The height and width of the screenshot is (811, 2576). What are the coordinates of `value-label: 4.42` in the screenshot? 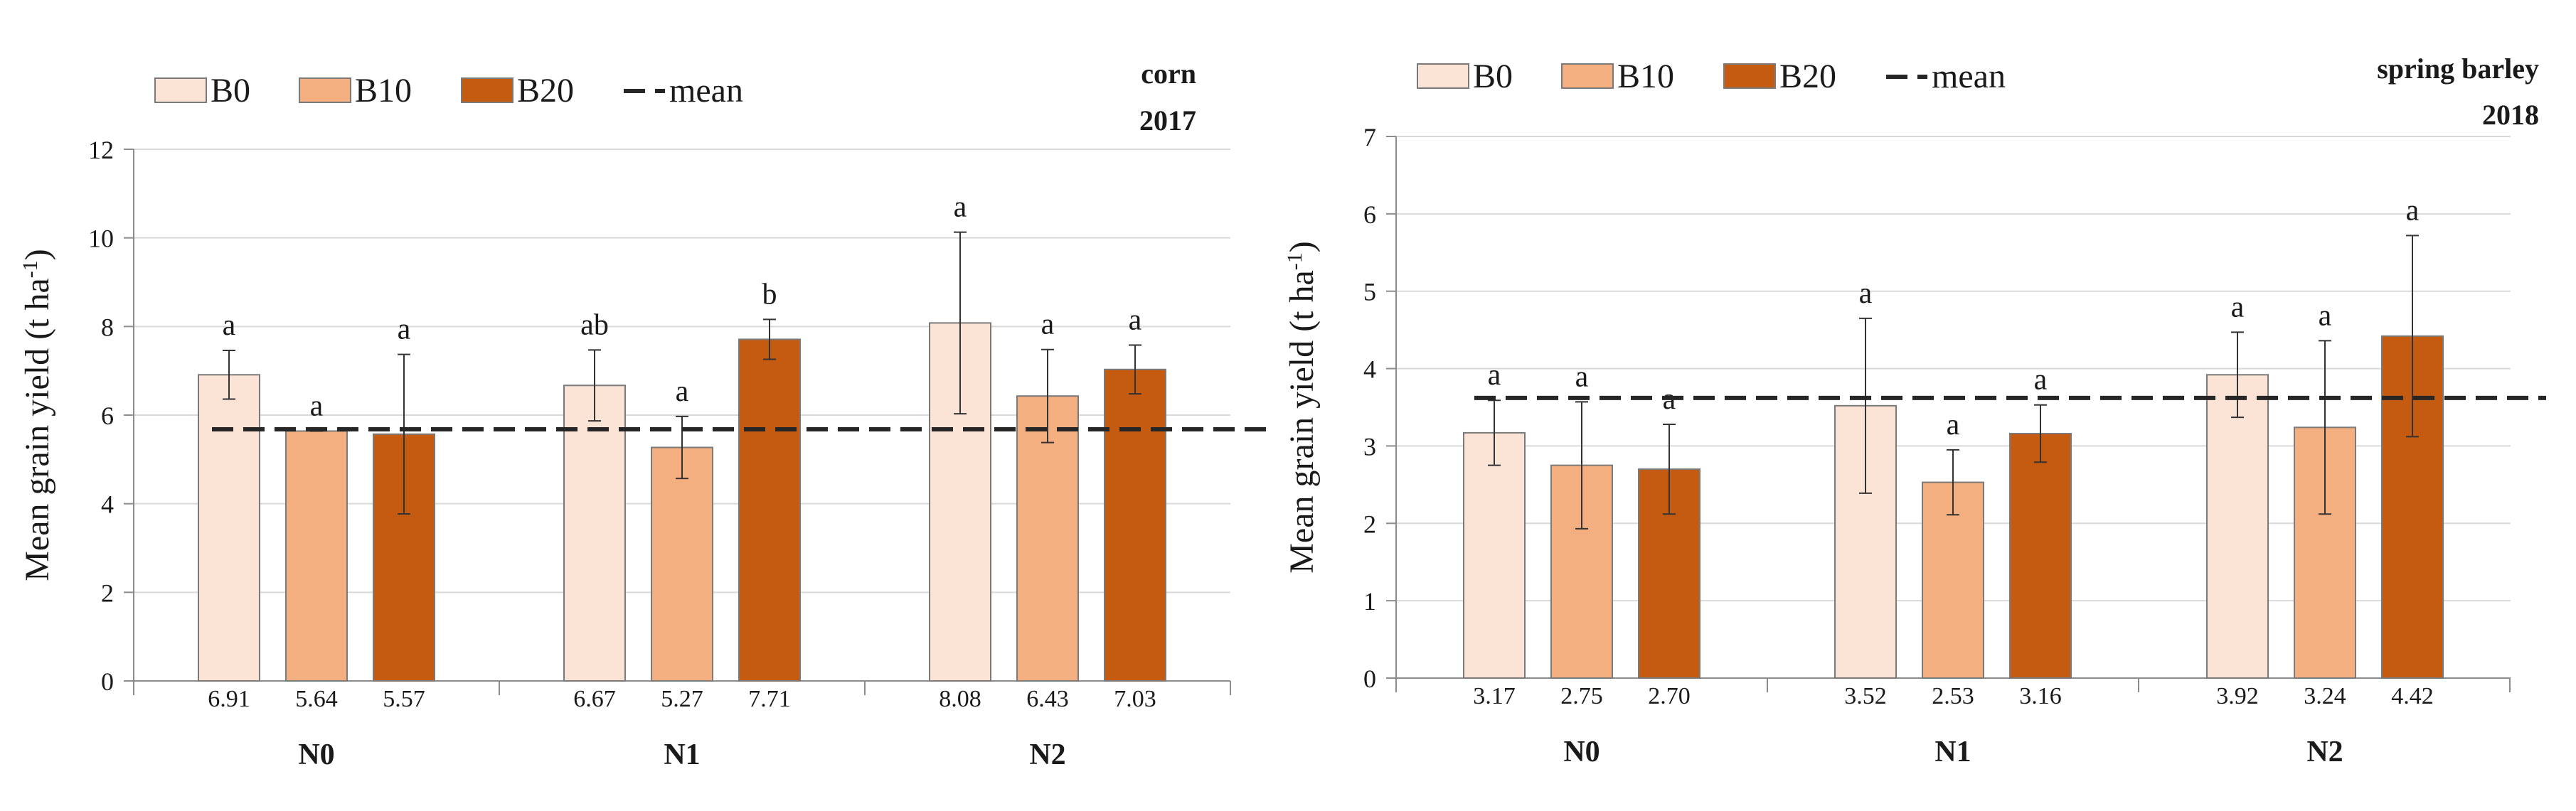 It's located at (2412, 696).